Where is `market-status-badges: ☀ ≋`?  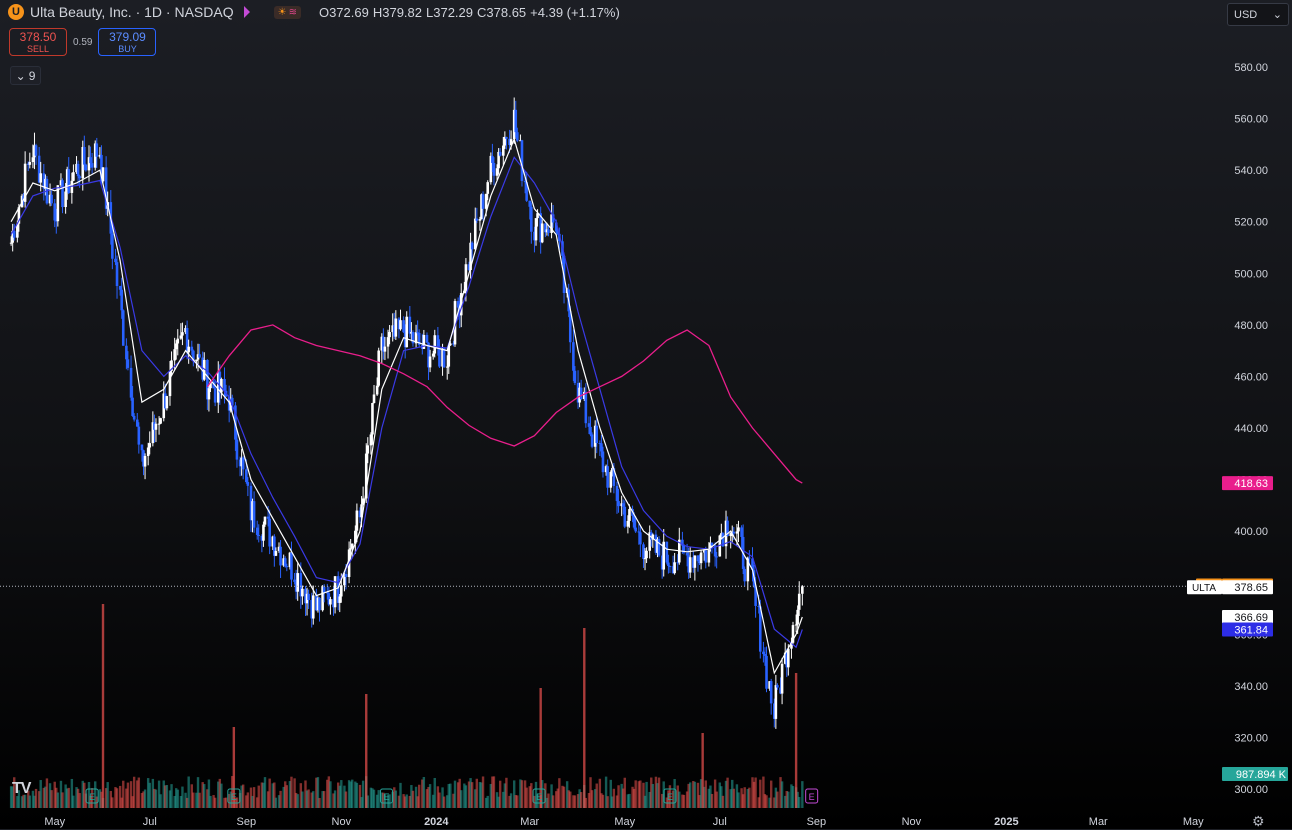
market-status-badges: ☀ ≋ is located at coordinates (287, 12).